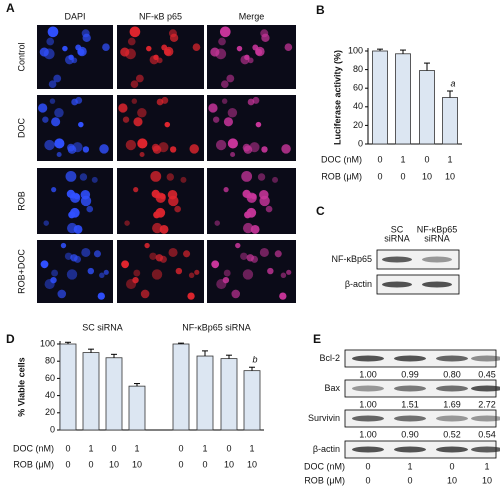 The image size is (500, 487). What do you see at coordinates (21, 386) in the screenshot?
I see `y-axis-label: % Viable cells` at bounding box center [21, 386].